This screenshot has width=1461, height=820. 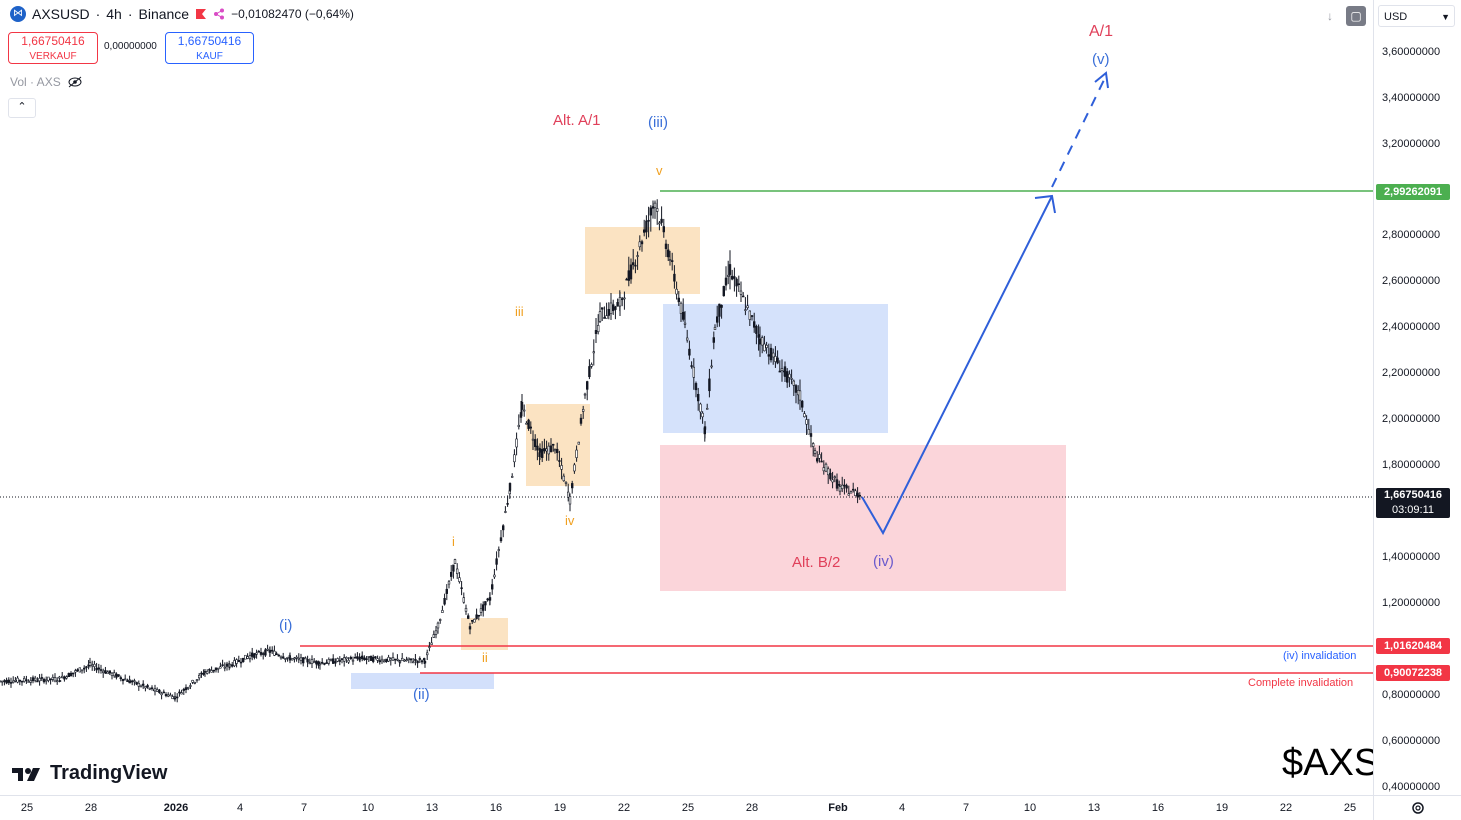 What do you see at coordinates (22, 108) in the screenshot?
I see `collapse-button: ⌃` at bounding box center [22, 108].